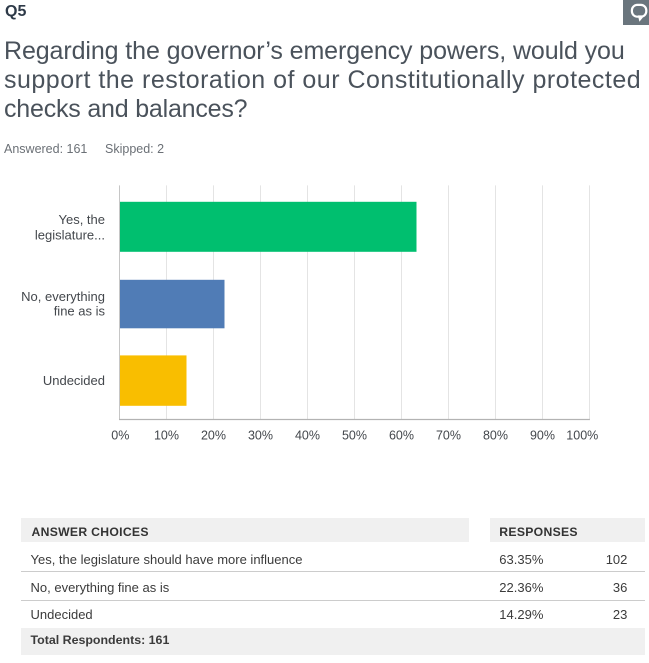 The image size is (649, 663). I want to click on svg-text: Yes, the, so click(81, 219).